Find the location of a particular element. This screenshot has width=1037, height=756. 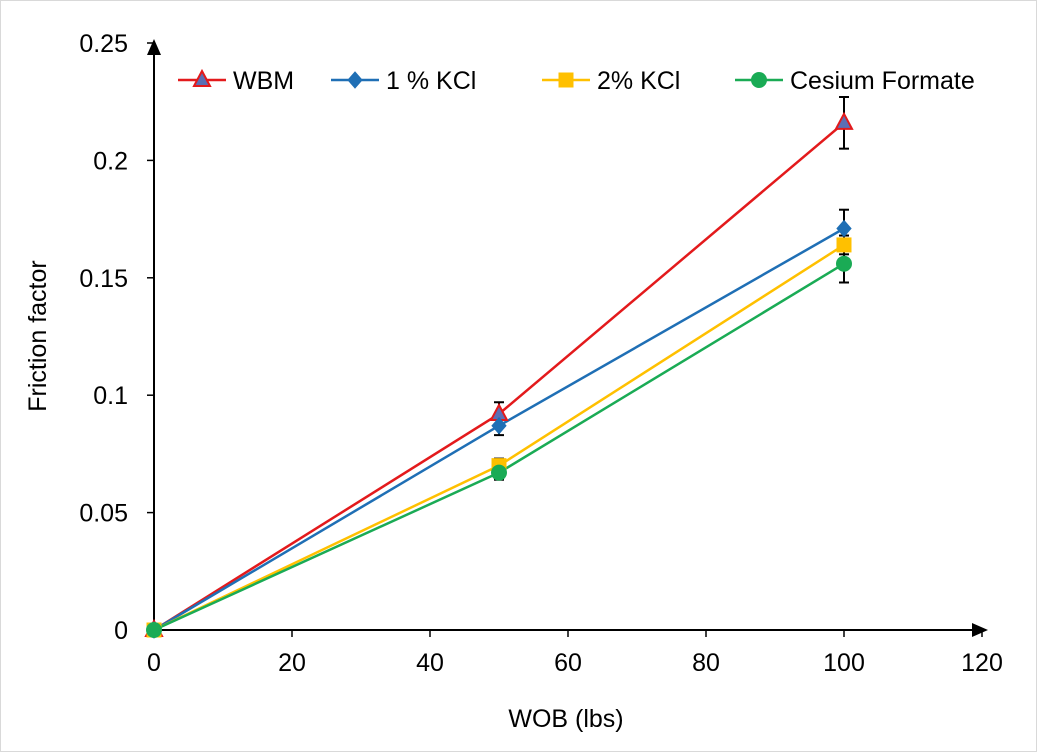

y-tick-label: 0.15 is located at coordinates (103, 279).